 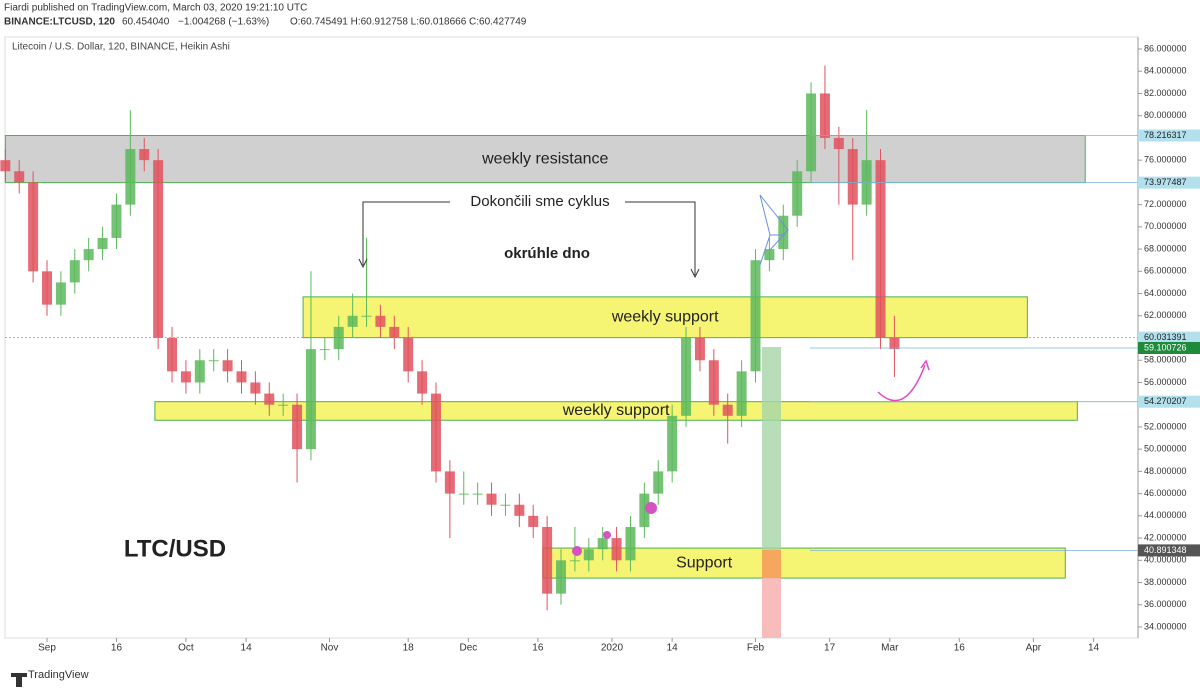 I want to click on y-tick-label: 52.000000, so click(x=1165, y=426).